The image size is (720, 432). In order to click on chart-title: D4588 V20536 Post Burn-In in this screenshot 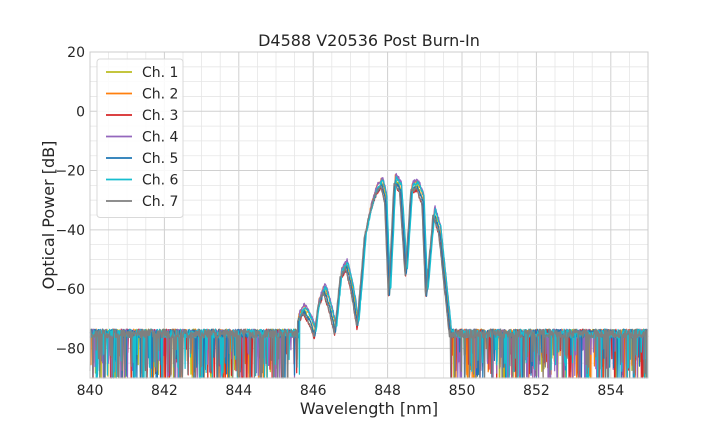, I will do `click(369, 40)`.